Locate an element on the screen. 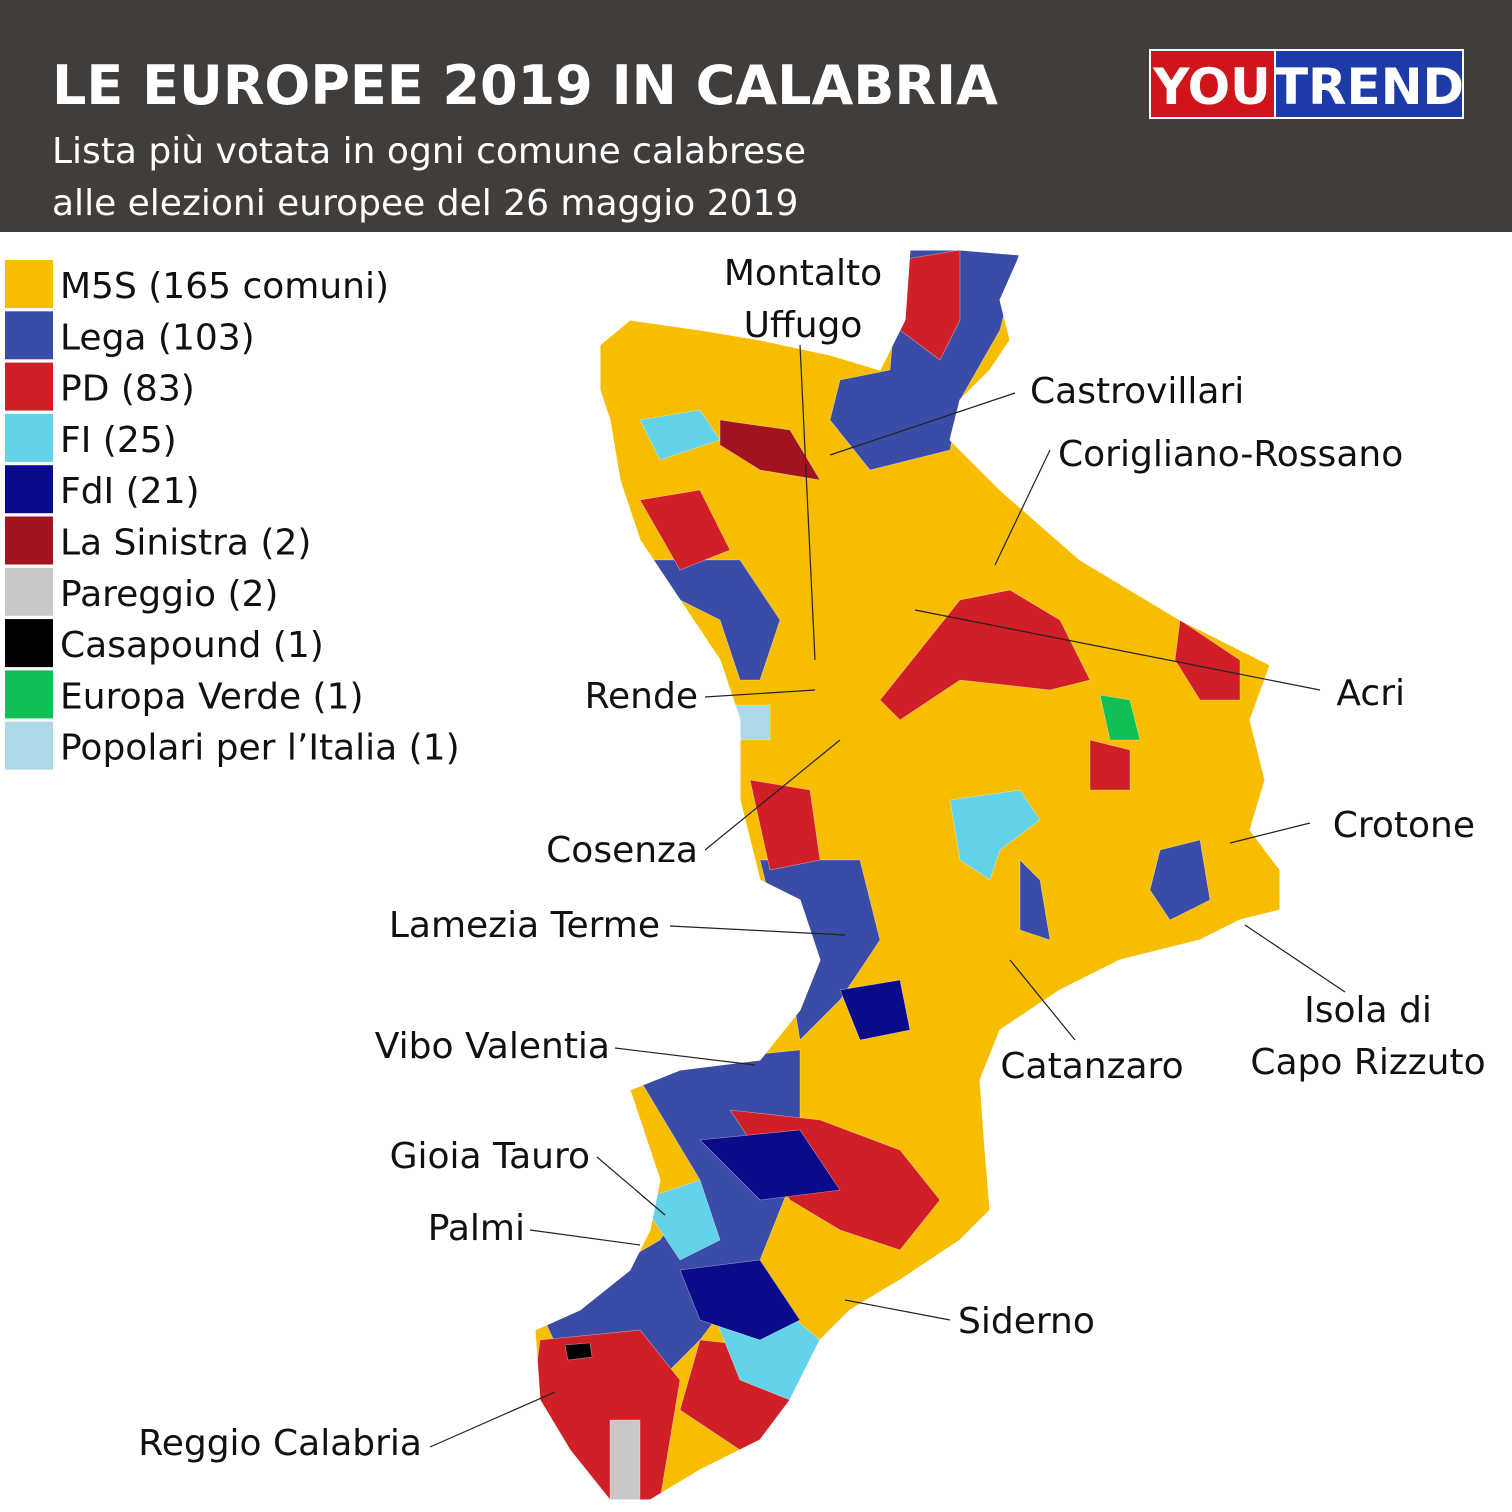 The width and height of the screenshot is (1512, 1512). legend-label: PD (83) is located at coordinates (127, 389).